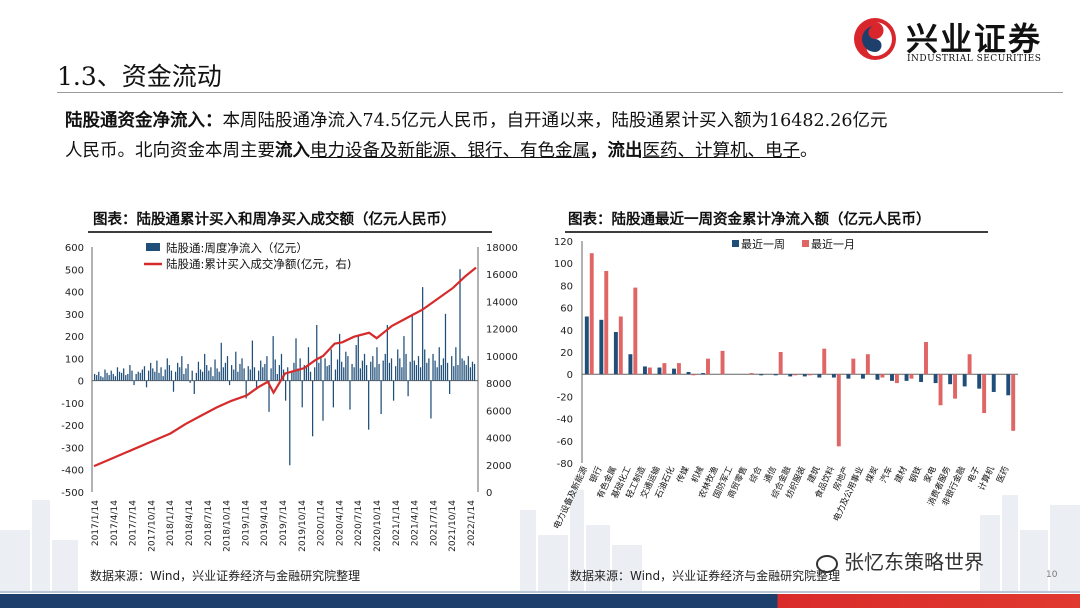 The image size is (1080, 608). Describe the element at coordinates (290, 232) in the screenshot. I see `left-chart-title-rule` at that location.